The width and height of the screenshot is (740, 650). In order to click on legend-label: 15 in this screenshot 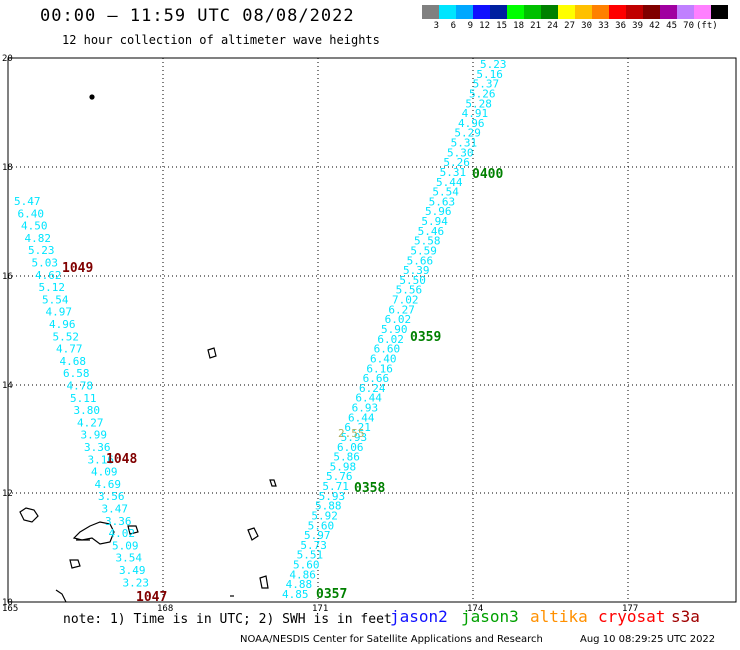, I will do `click(501, 26)`.